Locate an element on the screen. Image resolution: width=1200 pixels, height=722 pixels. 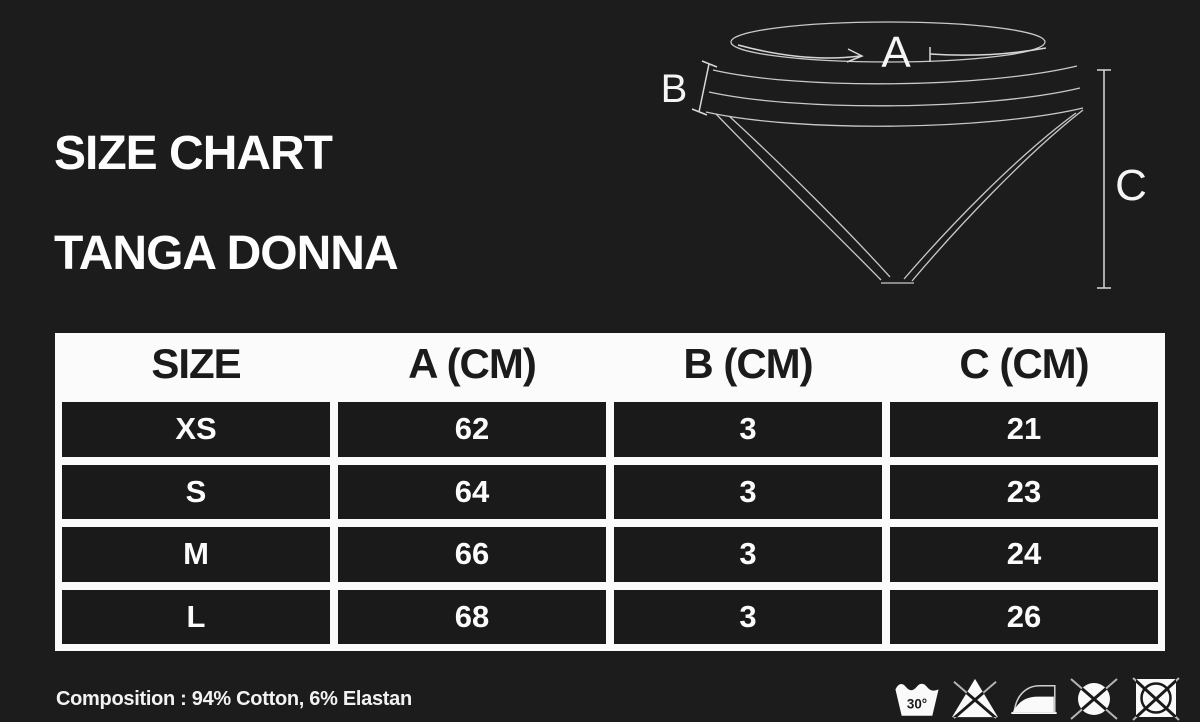
cell-c-l: 26 is located at coordinates (1024, 616).